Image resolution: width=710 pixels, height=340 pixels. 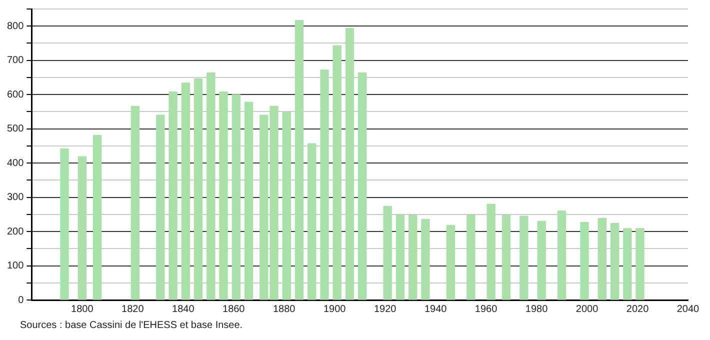 What do you see at coordinates (15, 94) in the screenshot?
I see `y-tick-label: 600` at bounding box center [15, 94].